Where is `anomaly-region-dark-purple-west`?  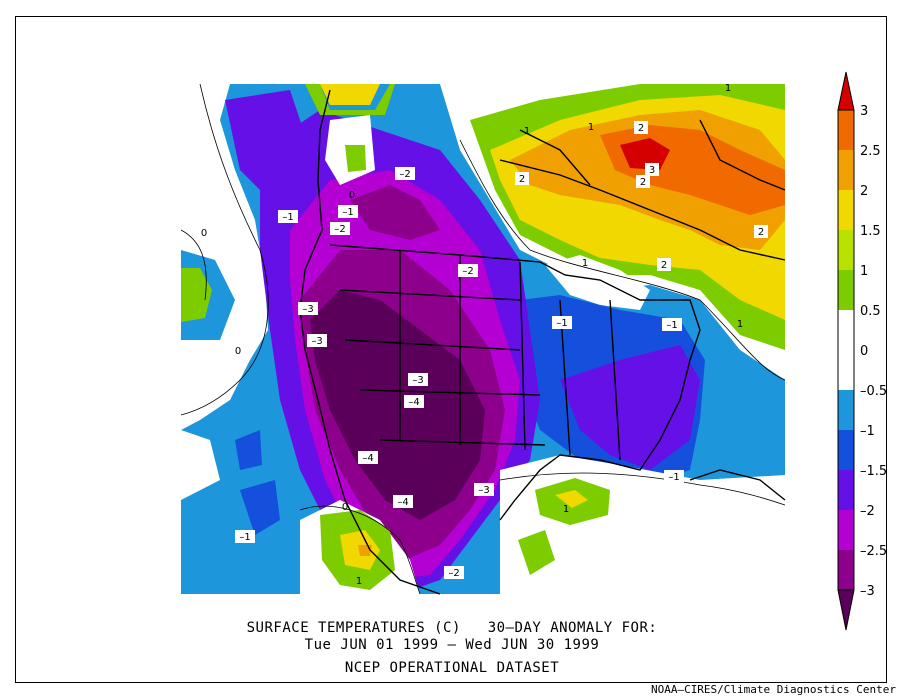
anomaly-region-dark-purple-west is located at coordinates (397, 405).